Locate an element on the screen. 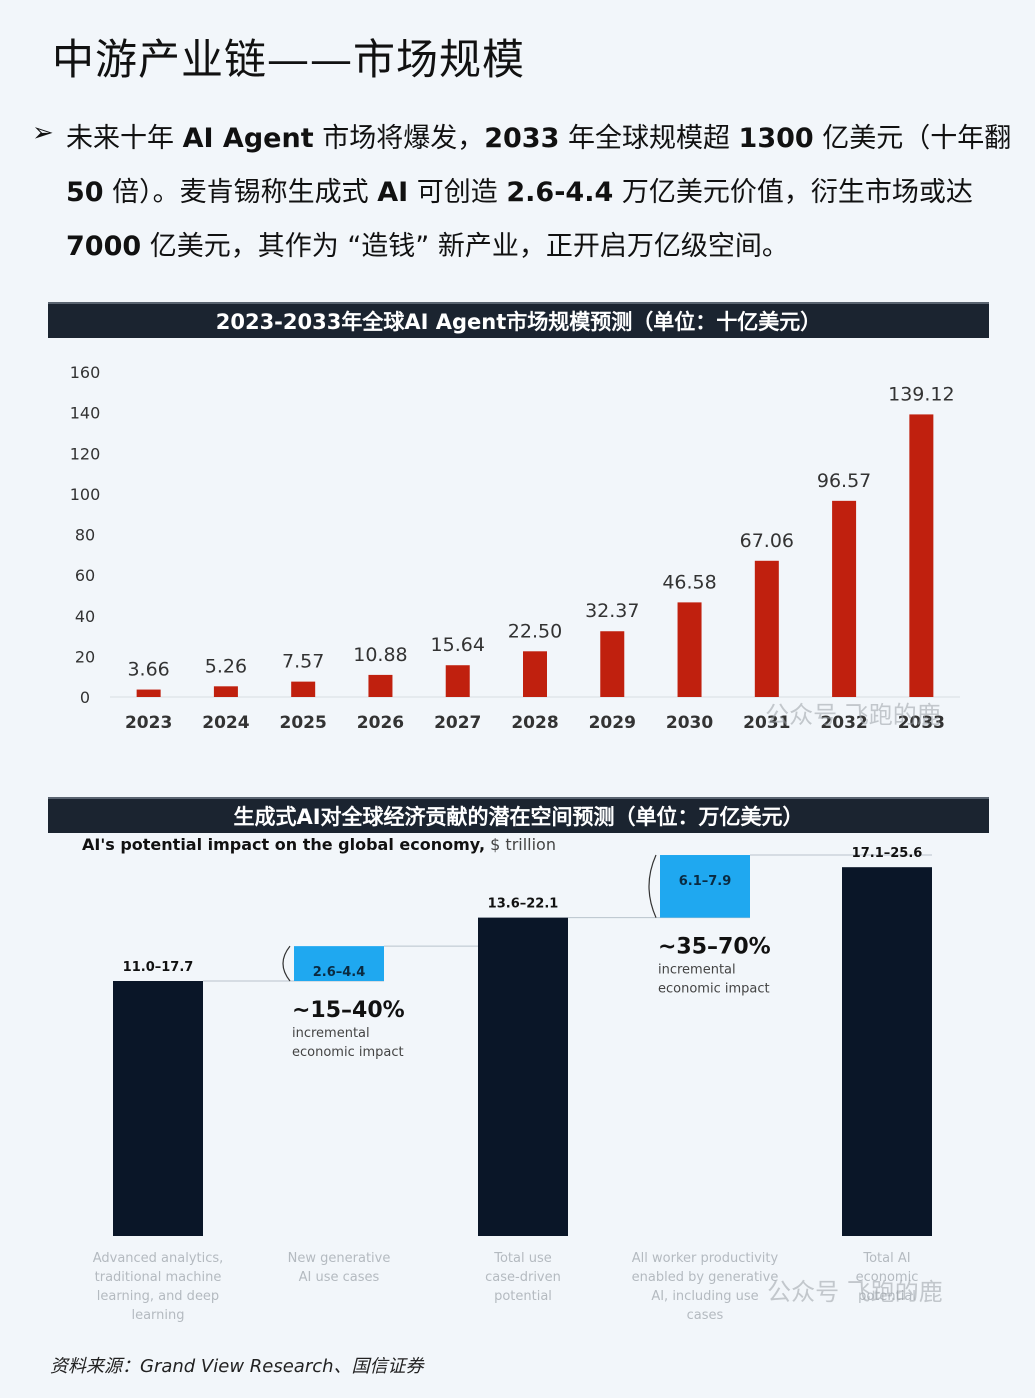  x-tick-label: 2025 is located at coordinates (303, 723).